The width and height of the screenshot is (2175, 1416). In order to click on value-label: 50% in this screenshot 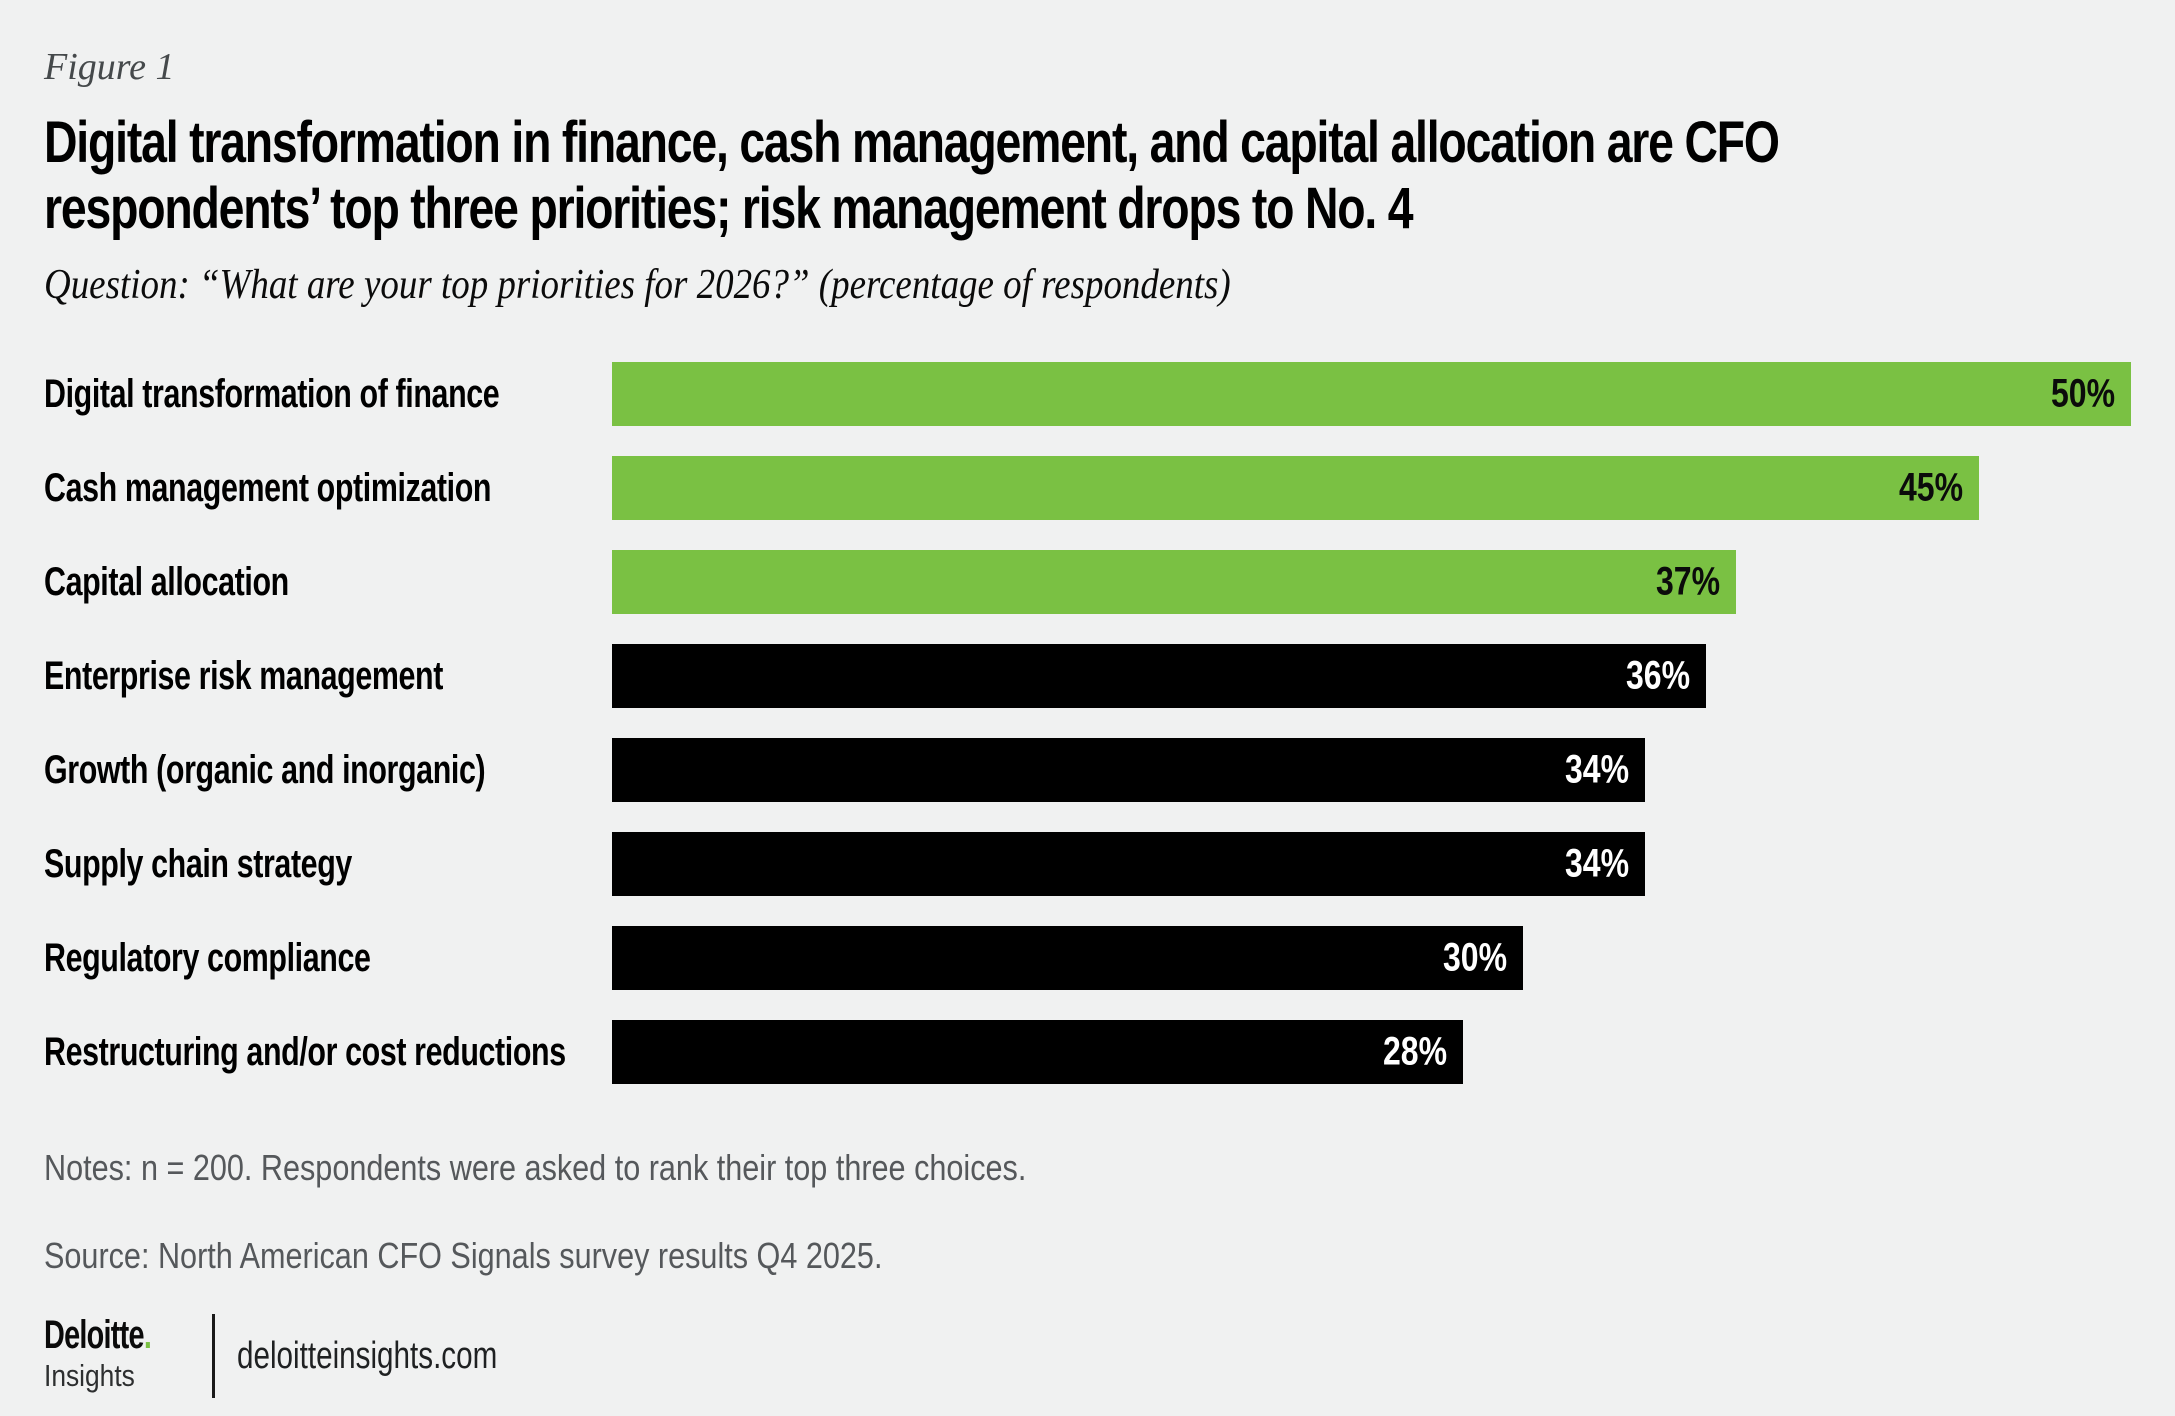, I will do `click(2082, 393)`.